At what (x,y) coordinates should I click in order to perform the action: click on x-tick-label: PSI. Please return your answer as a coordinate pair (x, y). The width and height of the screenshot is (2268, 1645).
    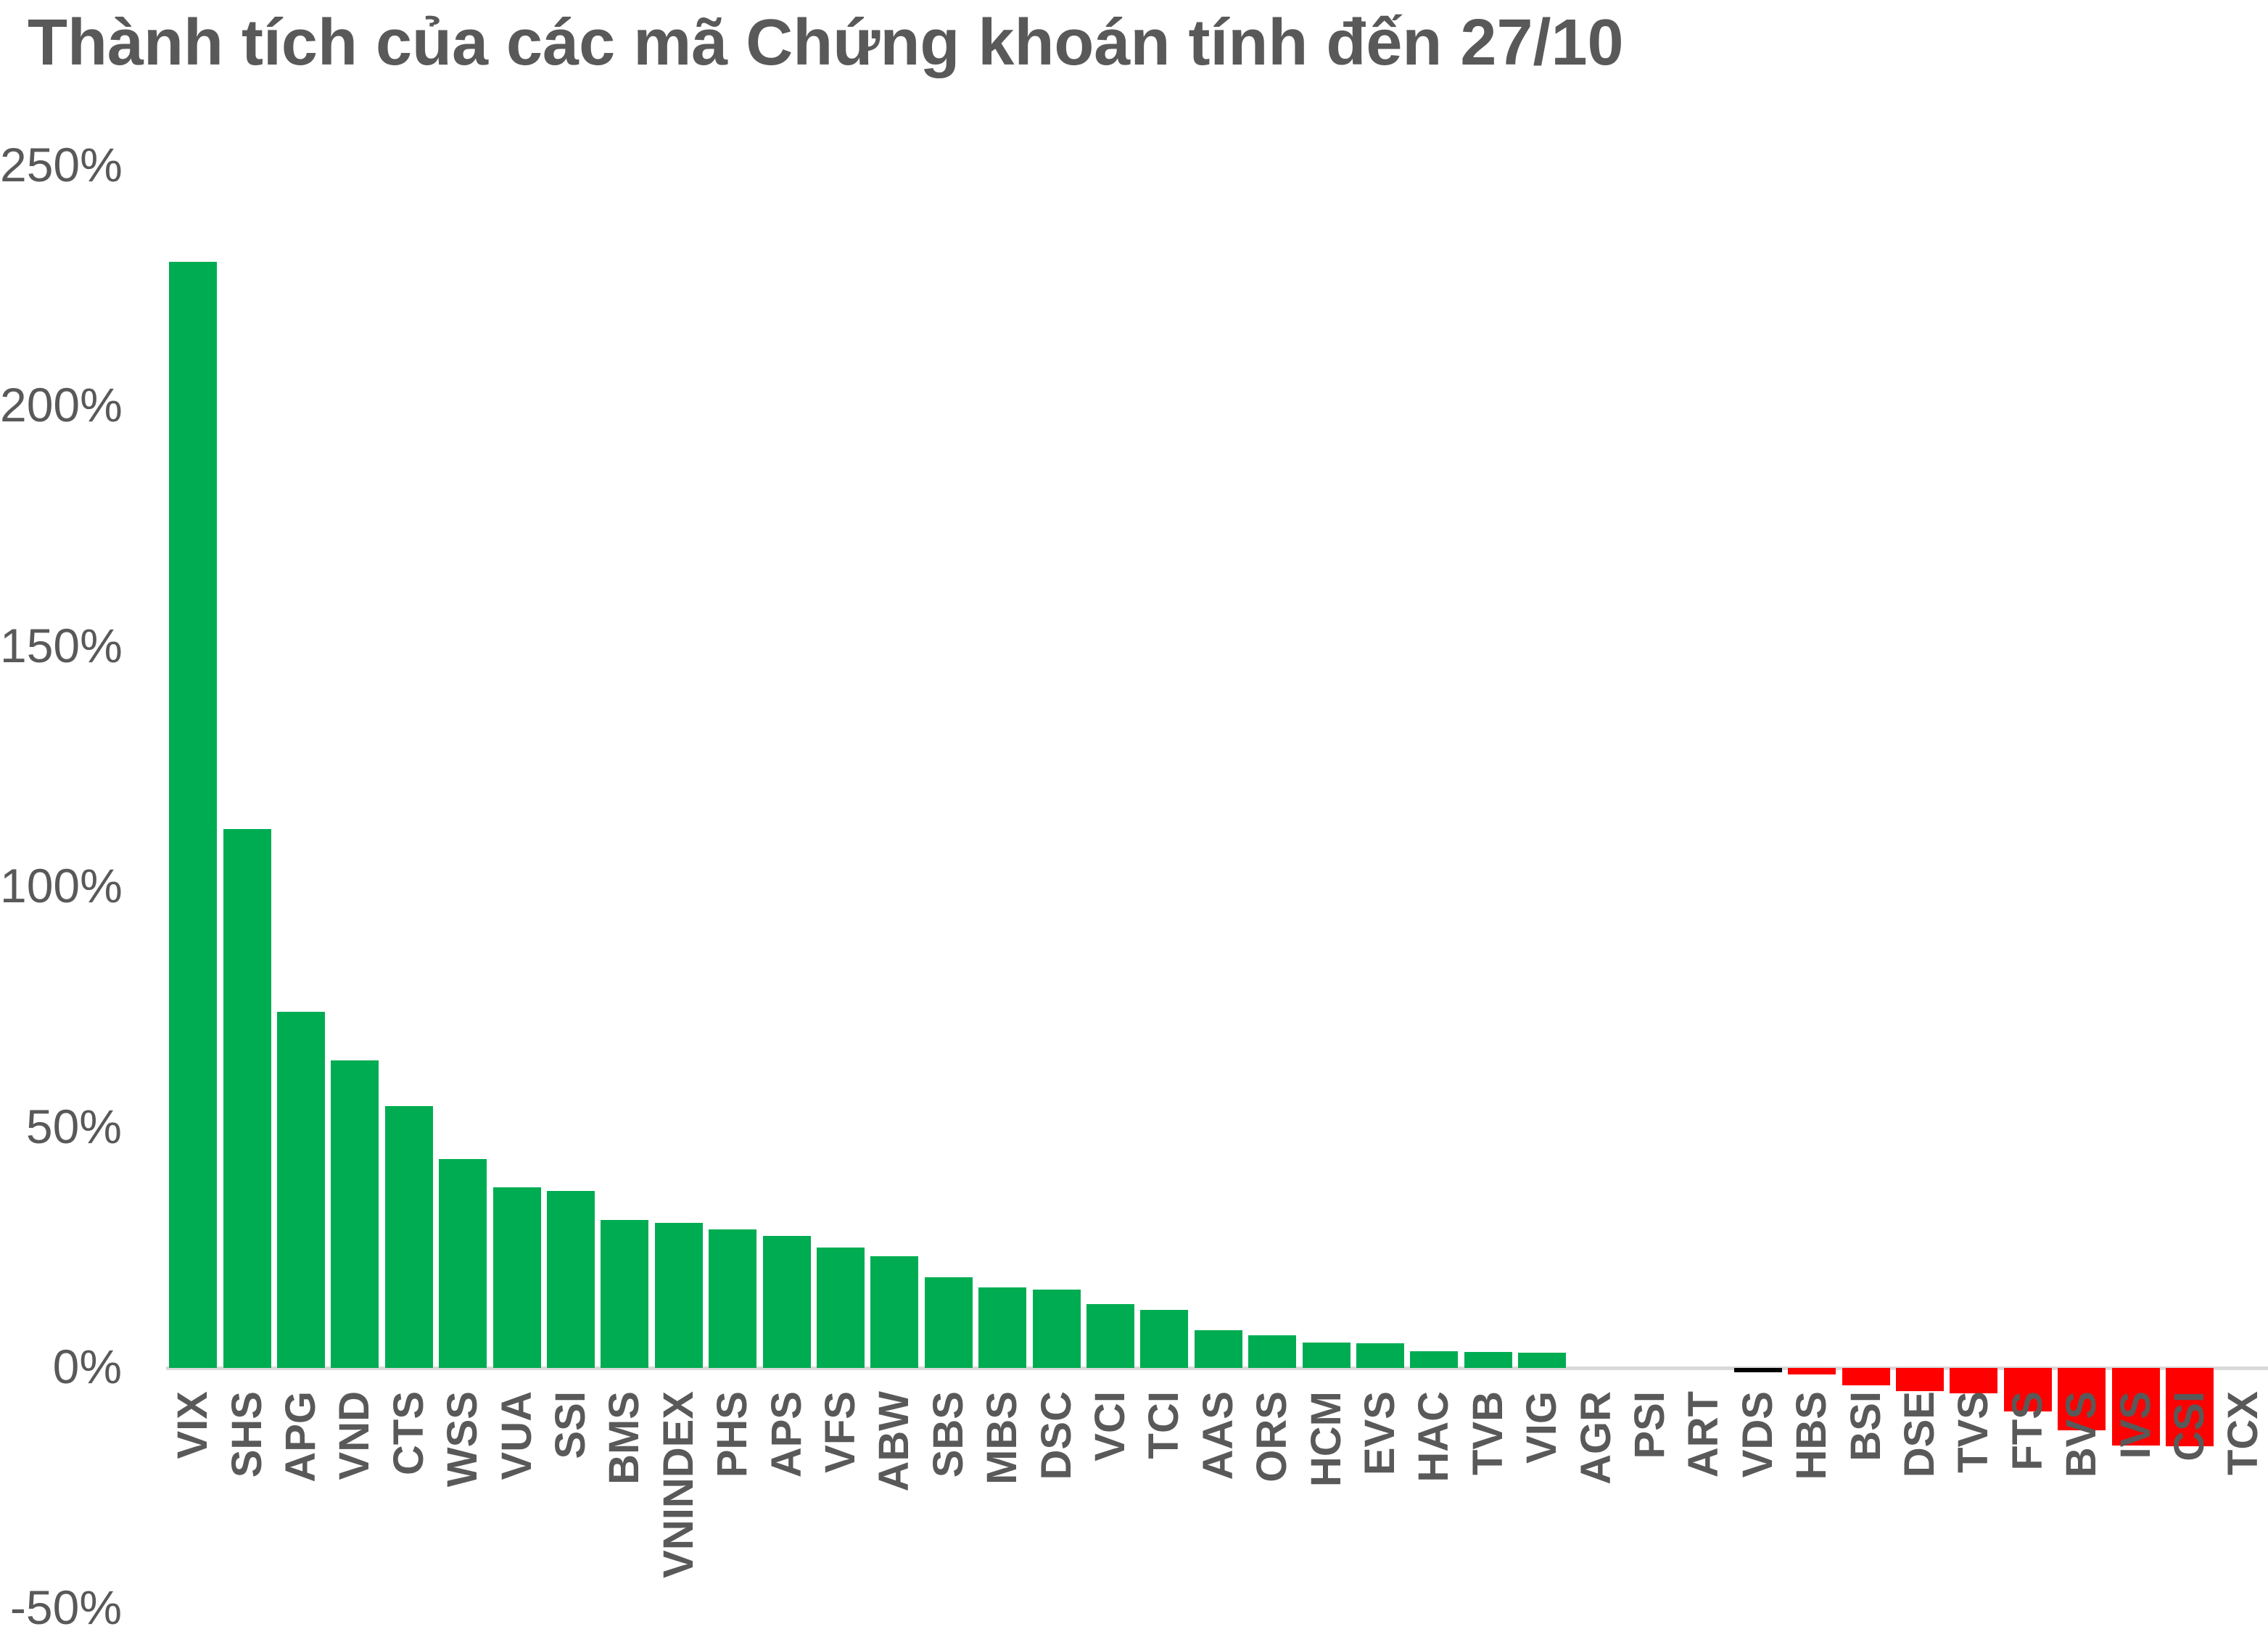
    Looking at the image, I should click on (1649, 1425).